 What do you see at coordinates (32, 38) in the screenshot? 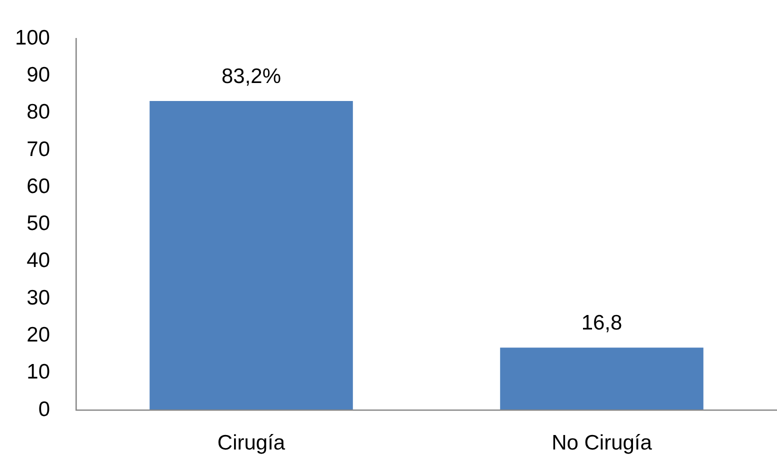
I see `y-tick-label: 100` at bounding box center [32, 38].